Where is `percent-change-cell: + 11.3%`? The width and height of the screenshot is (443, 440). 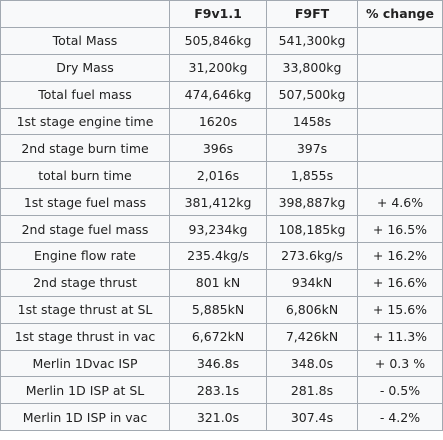
percent-change-cell: + 11.3% is located at coordinates (400, 336).